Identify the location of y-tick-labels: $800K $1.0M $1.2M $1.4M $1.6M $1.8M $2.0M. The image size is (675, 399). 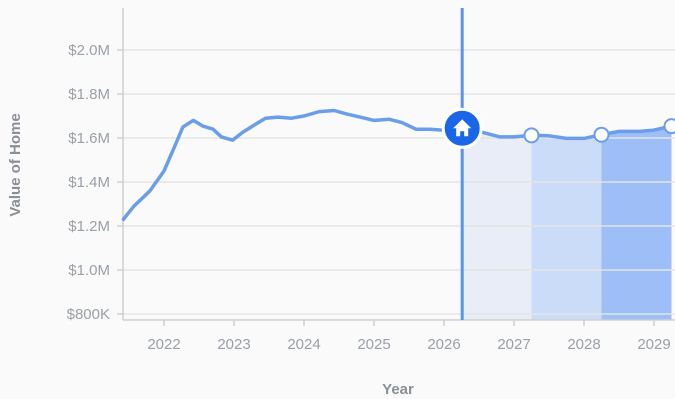
(95, 182).